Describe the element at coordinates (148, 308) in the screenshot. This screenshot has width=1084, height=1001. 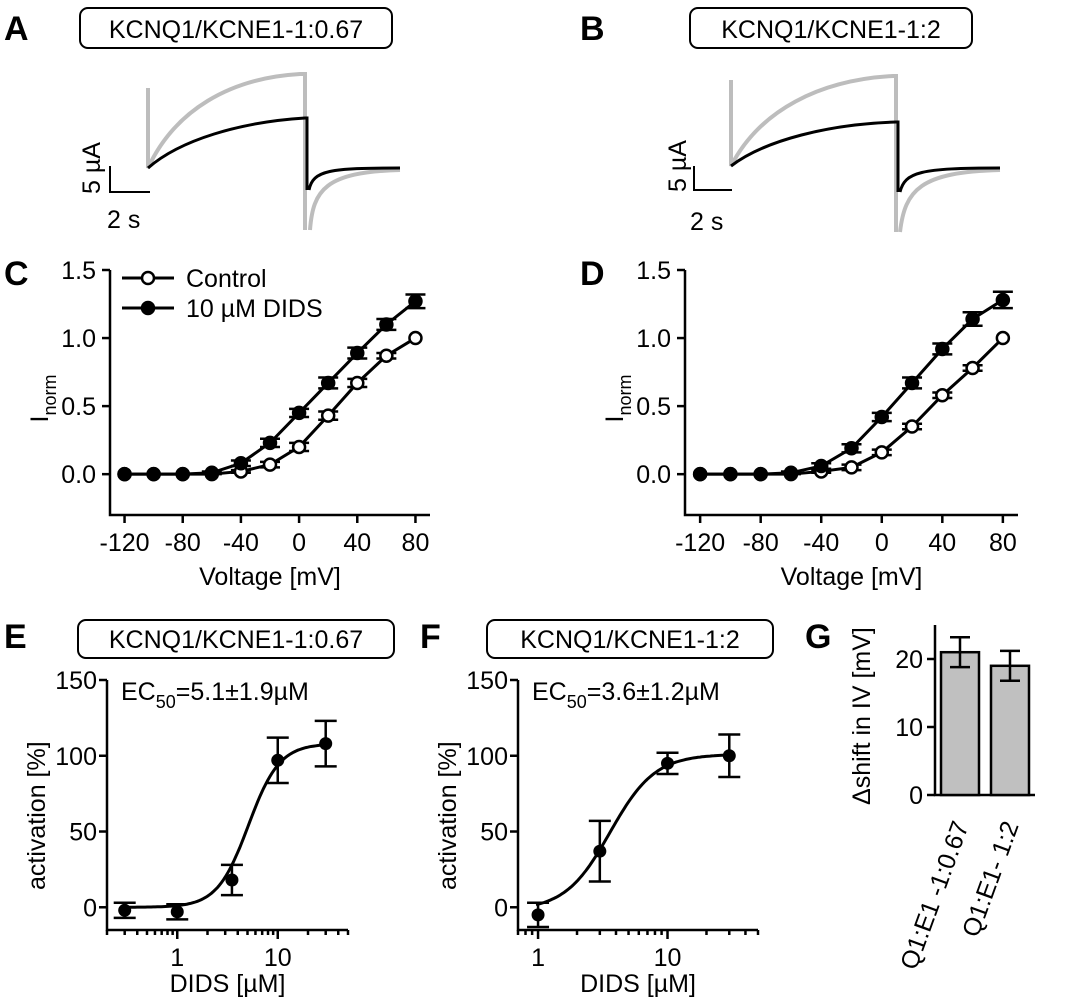
I see `legend-marker` at that location.